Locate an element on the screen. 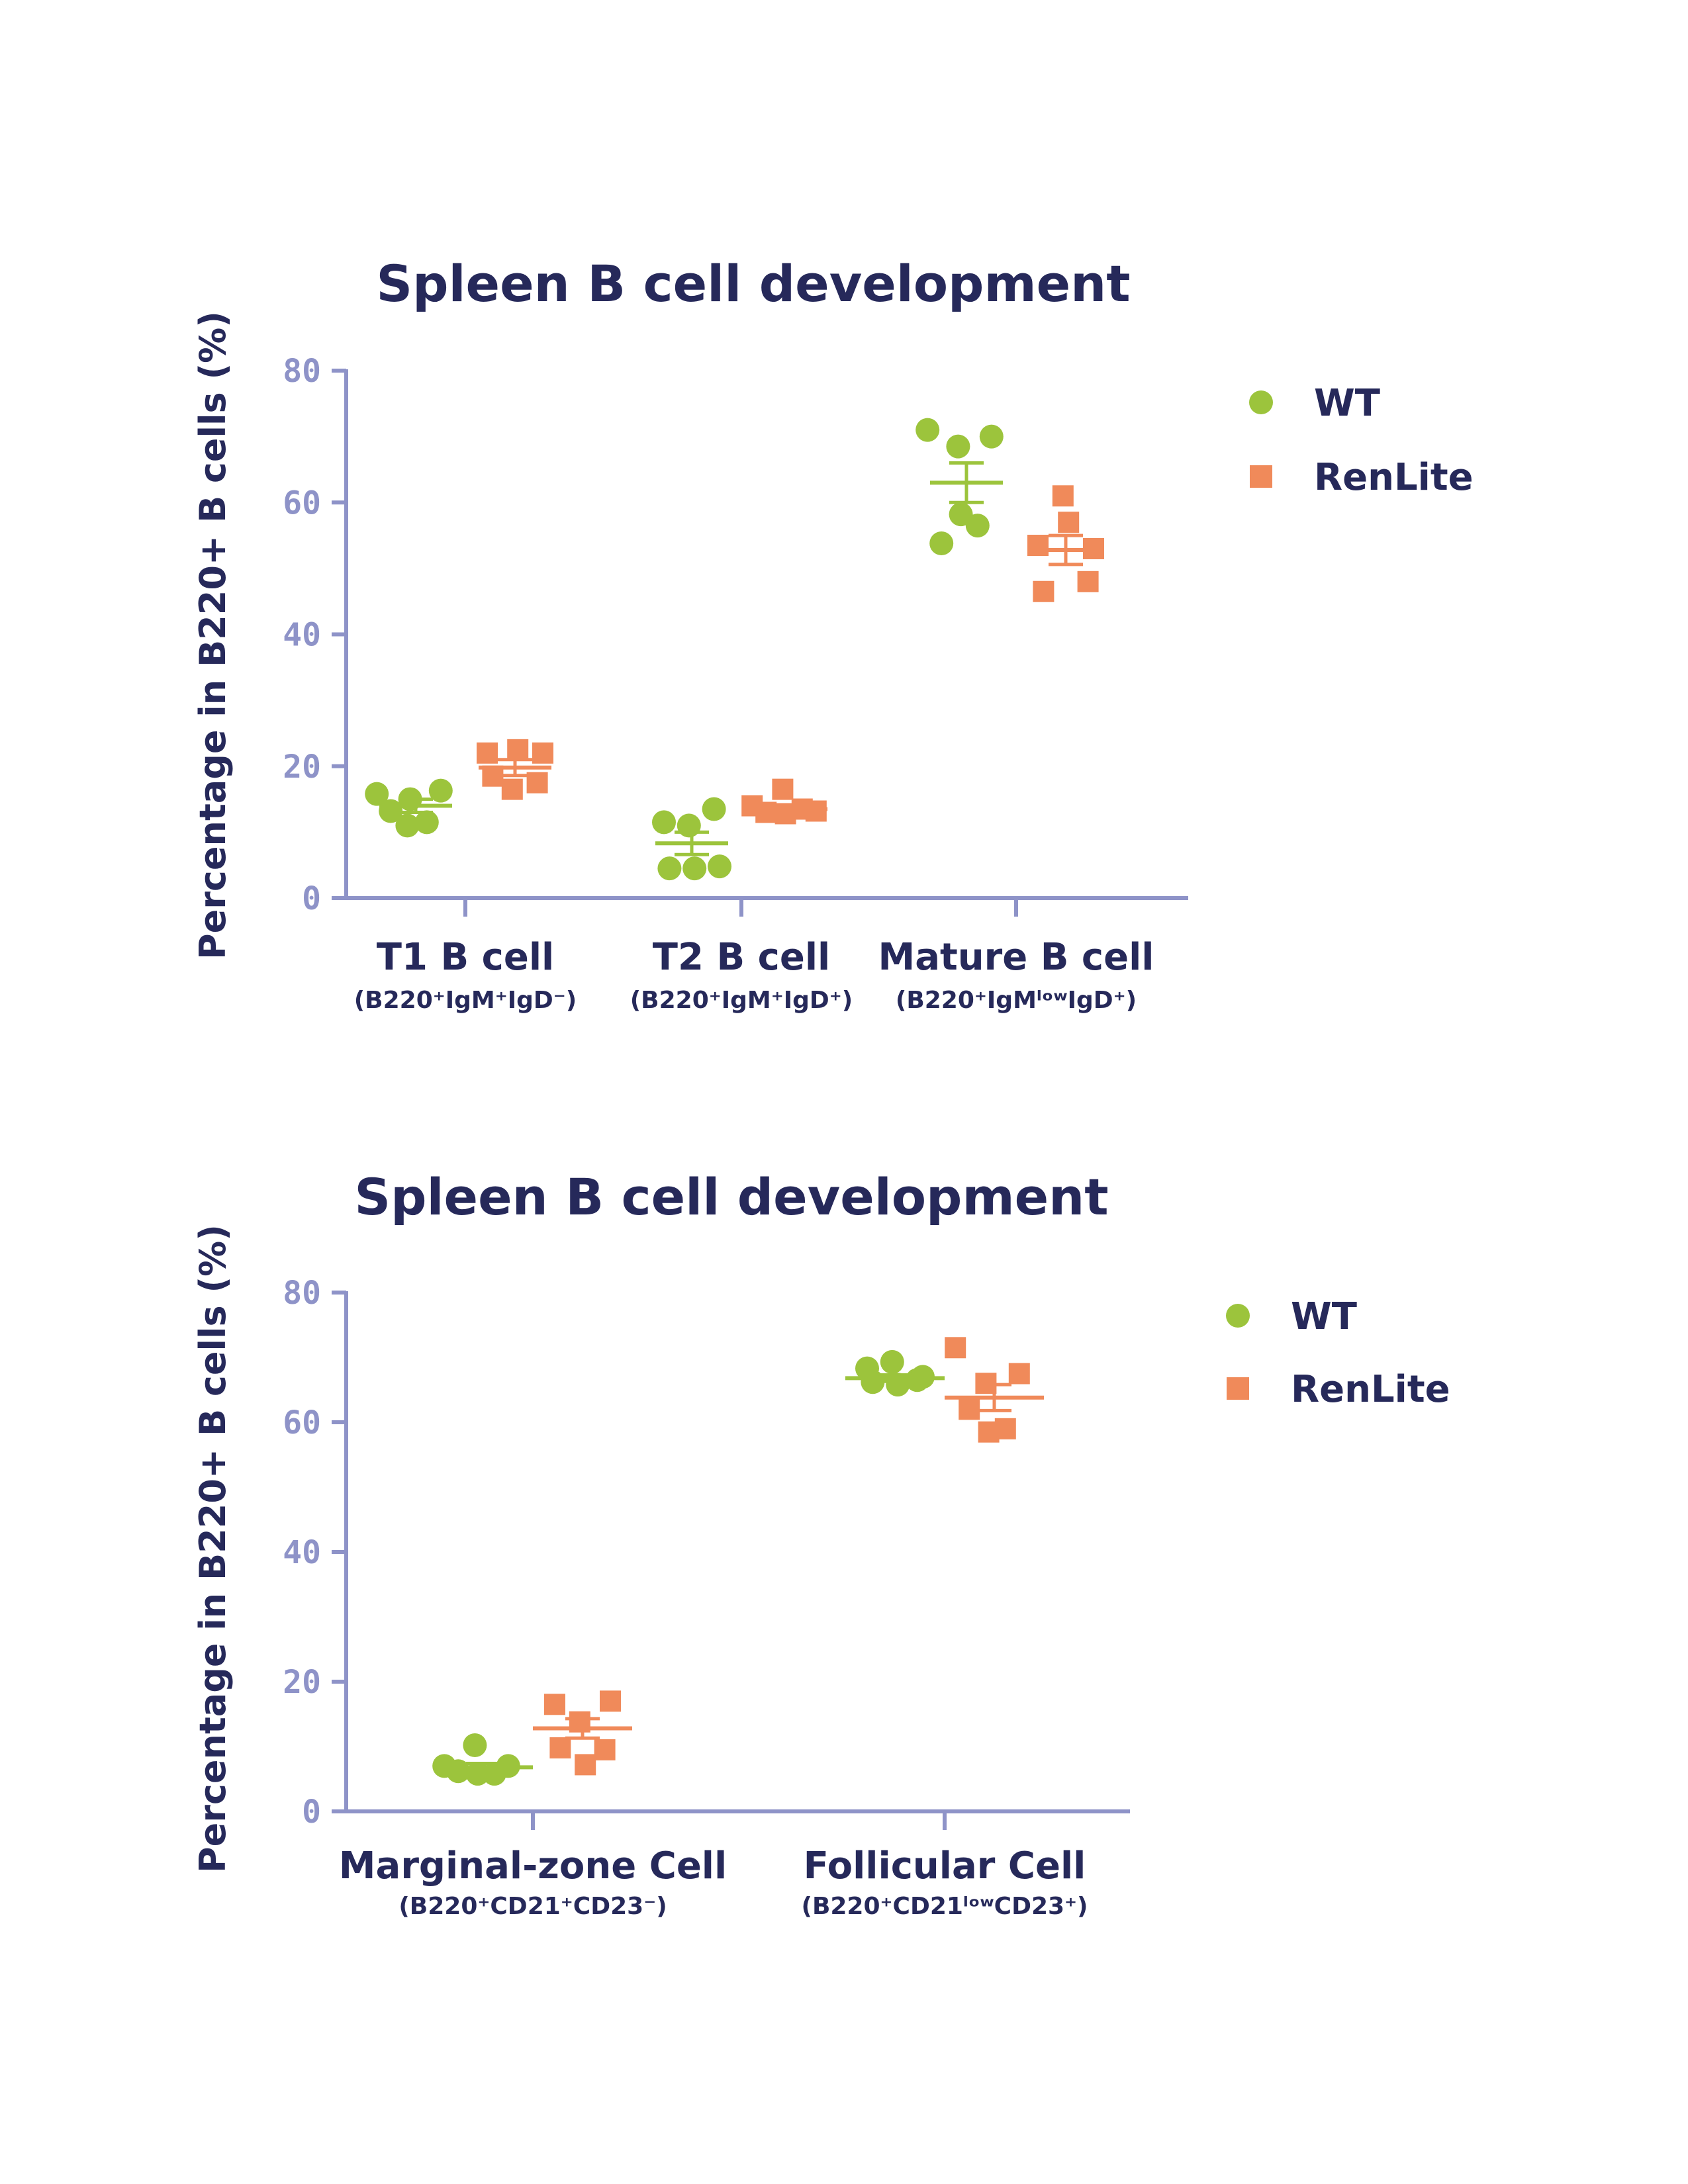 The height and width of the screenshot is (2184, 1688). x-tick-label: T2 B cell is located at coordinates (741, 957).